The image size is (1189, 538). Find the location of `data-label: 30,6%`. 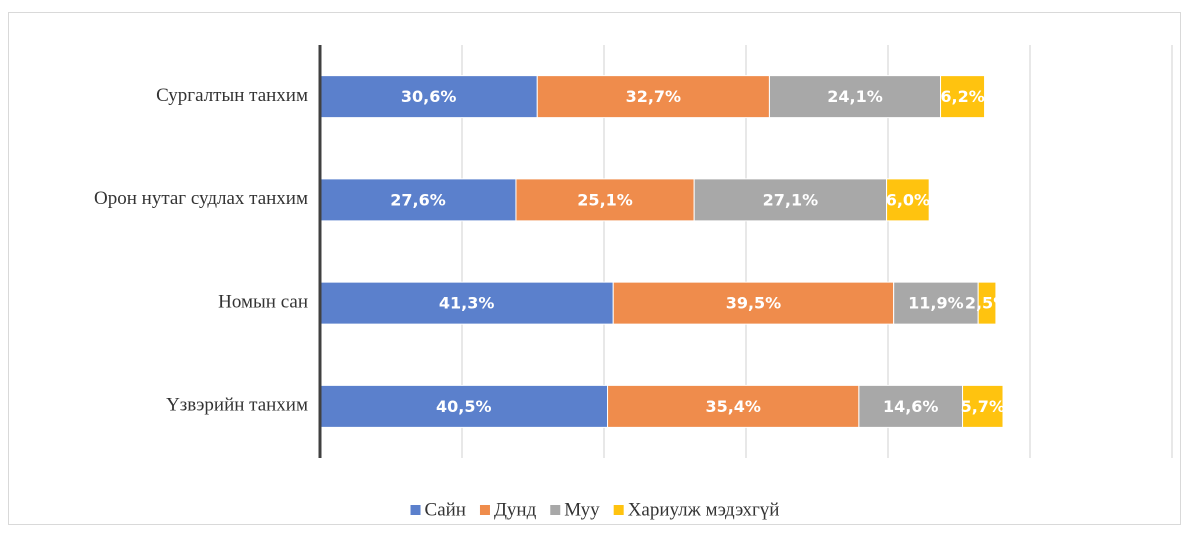

data-label: 30,6% is located at coordinates (429, 96).